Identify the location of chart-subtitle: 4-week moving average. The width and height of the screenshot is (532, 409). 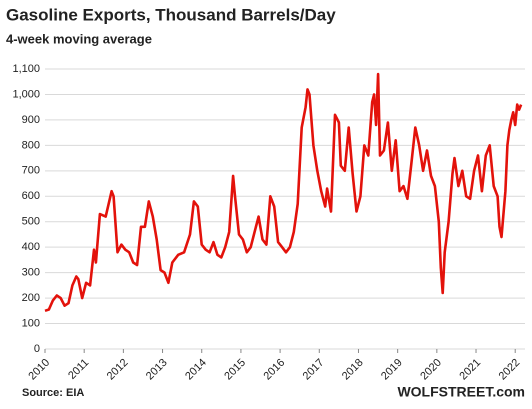
(79, 38).